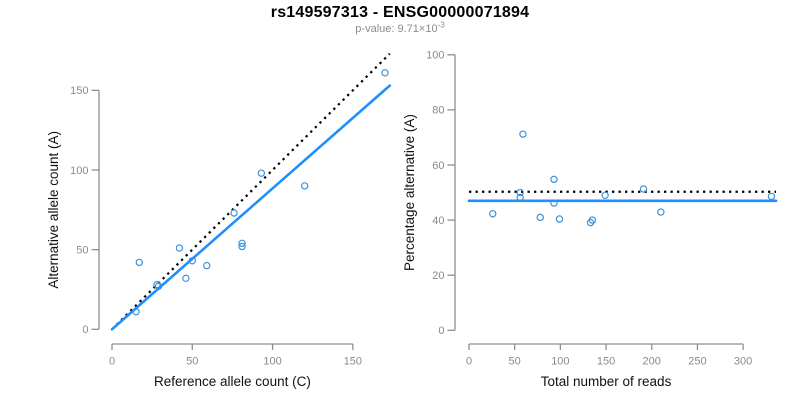 Image resolution: width=800 pixels, height=400 pixels. Describe the element at coordinates (606, 381) in the screenshot. I see `x-axis-title: Total number of reads` at that location.